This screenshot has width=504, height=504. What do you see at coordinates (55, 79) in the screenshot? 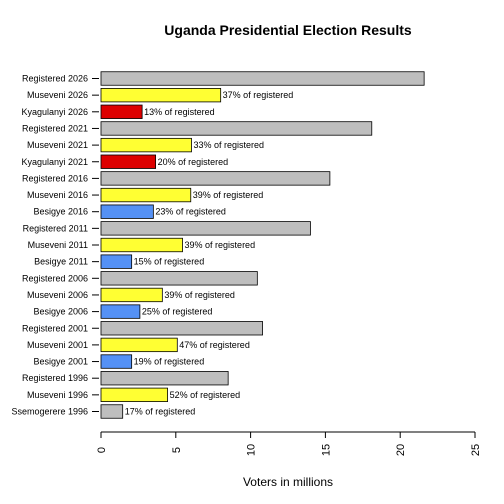
I see `category-label: Registered 2026` at bounding box center [55, 79].